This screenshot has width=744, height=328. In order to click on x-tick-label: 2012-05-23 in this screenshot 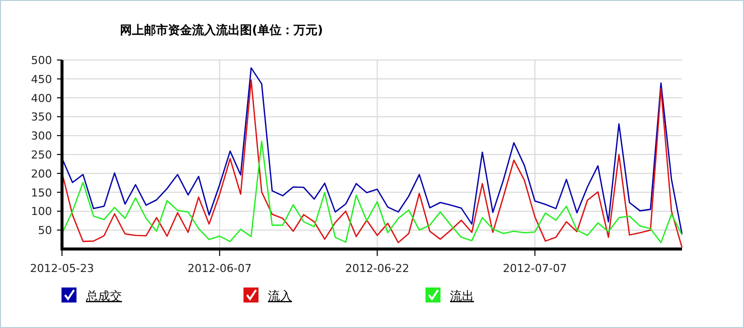, I will do `click(62, 268)`.